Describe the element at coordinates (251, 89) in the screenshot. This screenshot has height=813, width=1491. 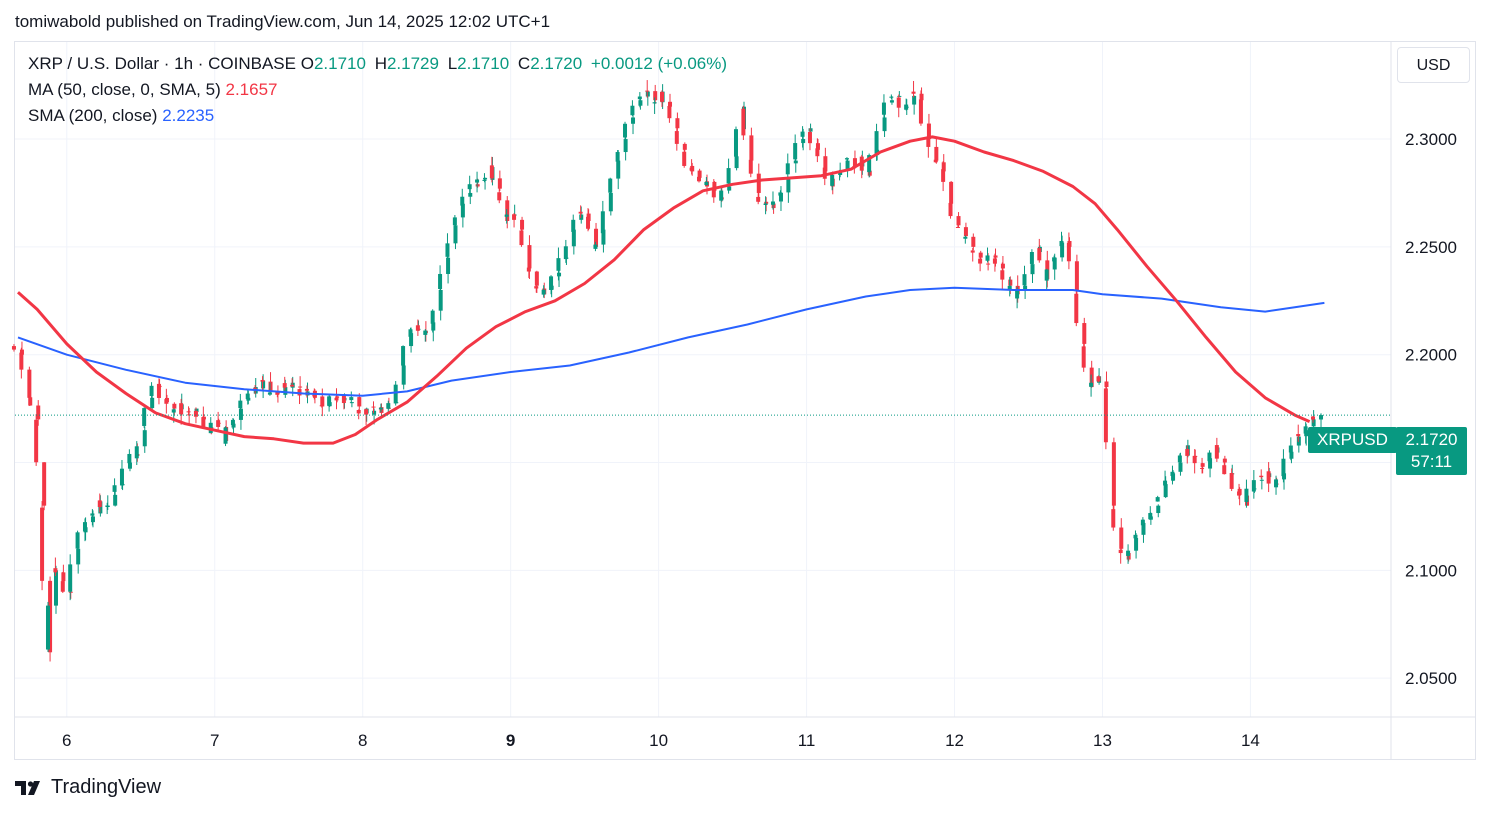
I see `legend-ma50-value: 2.1657` at that location.